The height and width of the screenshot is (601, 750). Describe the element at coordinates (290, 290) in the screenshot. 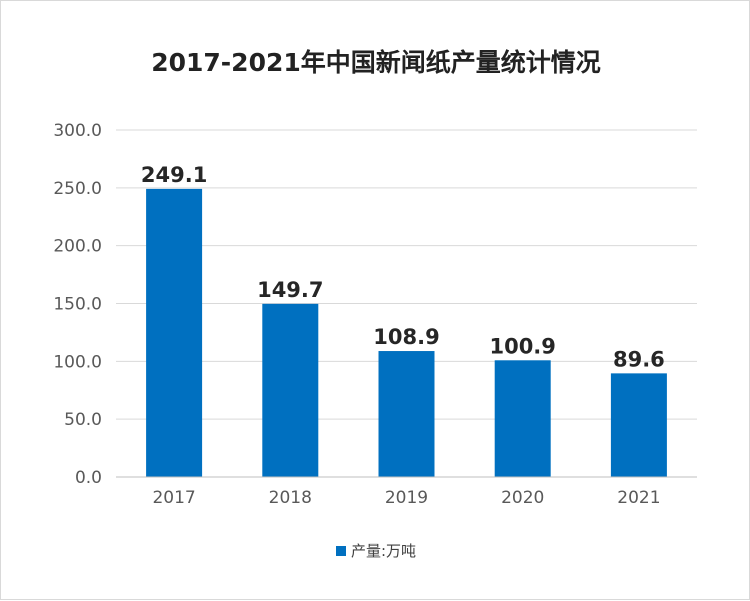

I see `data-label-2018: 149.7` at that location.